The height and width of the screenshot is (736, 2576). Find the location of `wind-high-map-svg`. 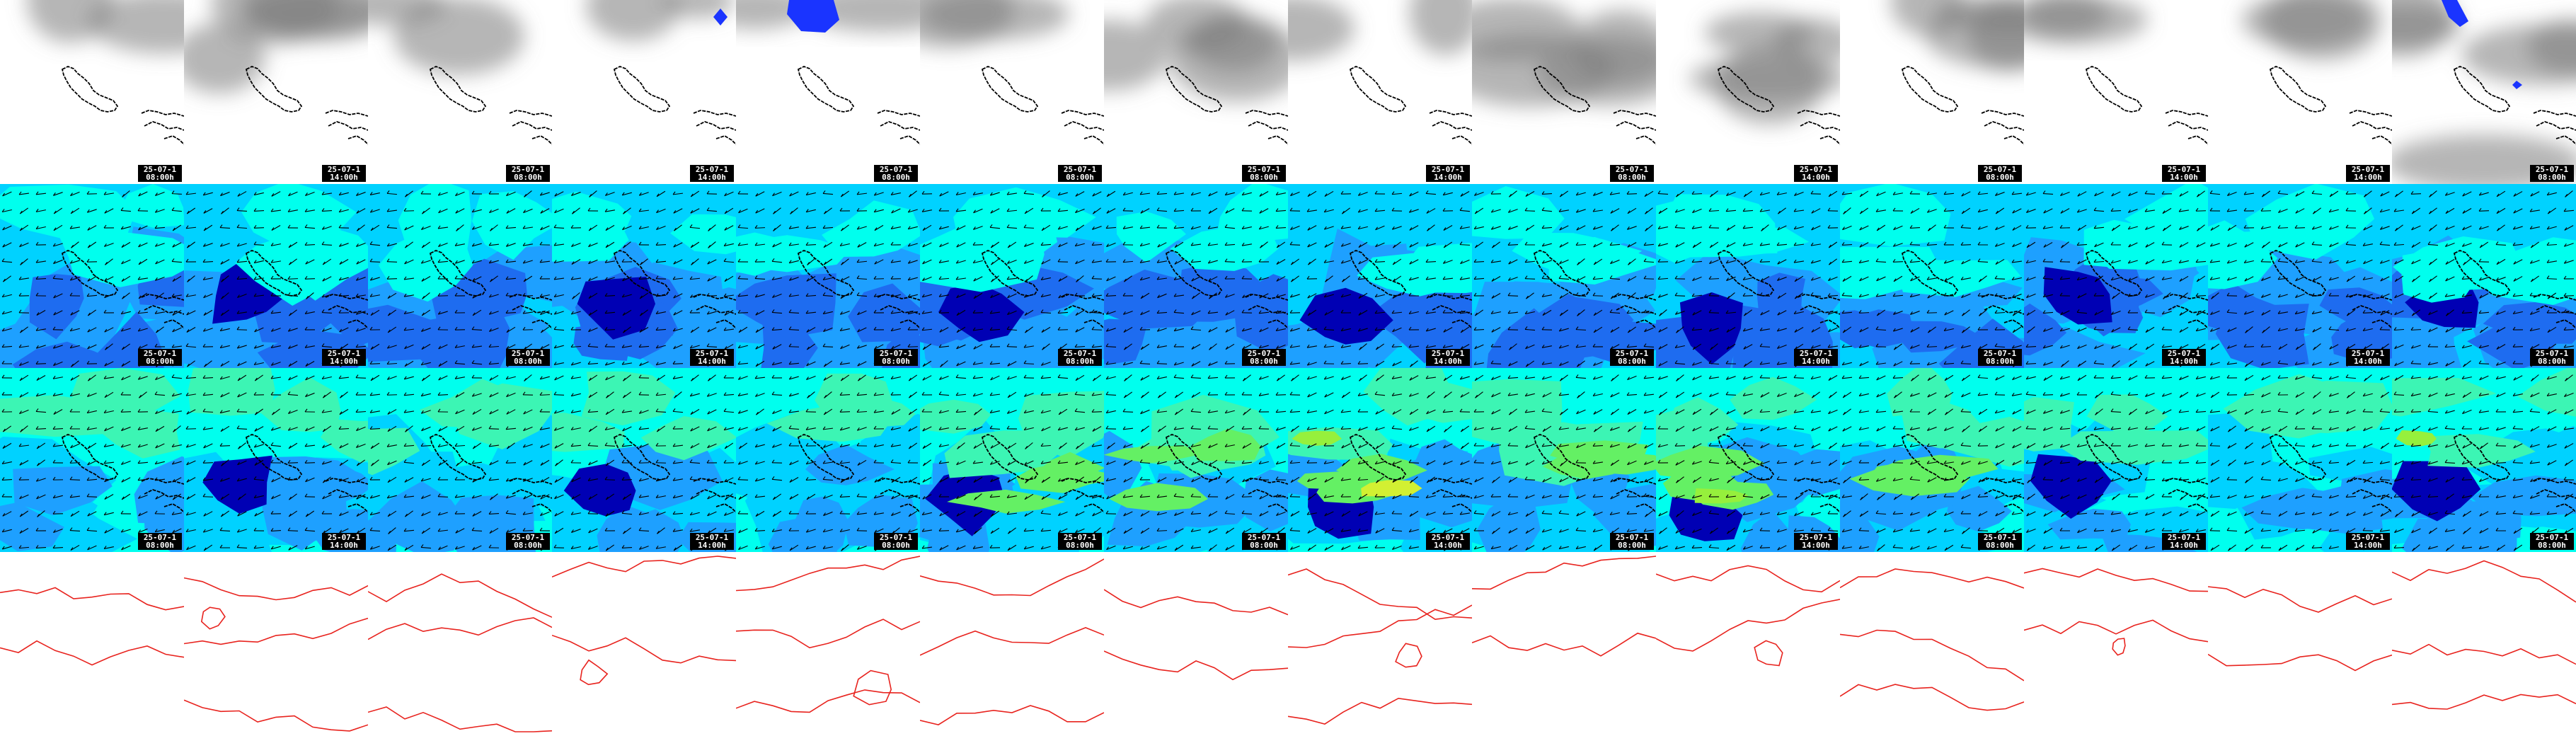

wind-high-map-svg is located at coordinates (644, 460).